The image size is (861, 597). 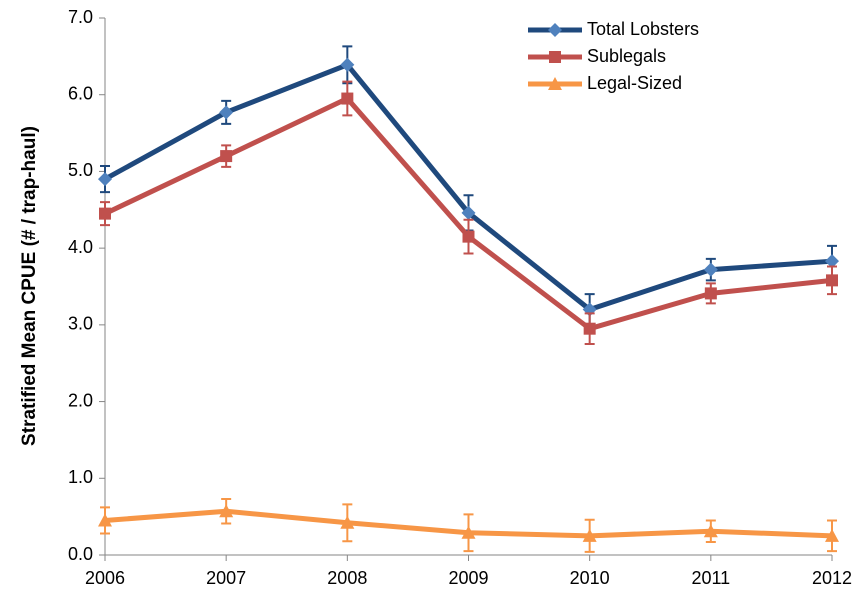 What do you see at coordinates (710, 578) in the screenshot?
I see `x-tick-label: 2011` at bounding box center [710, 578].